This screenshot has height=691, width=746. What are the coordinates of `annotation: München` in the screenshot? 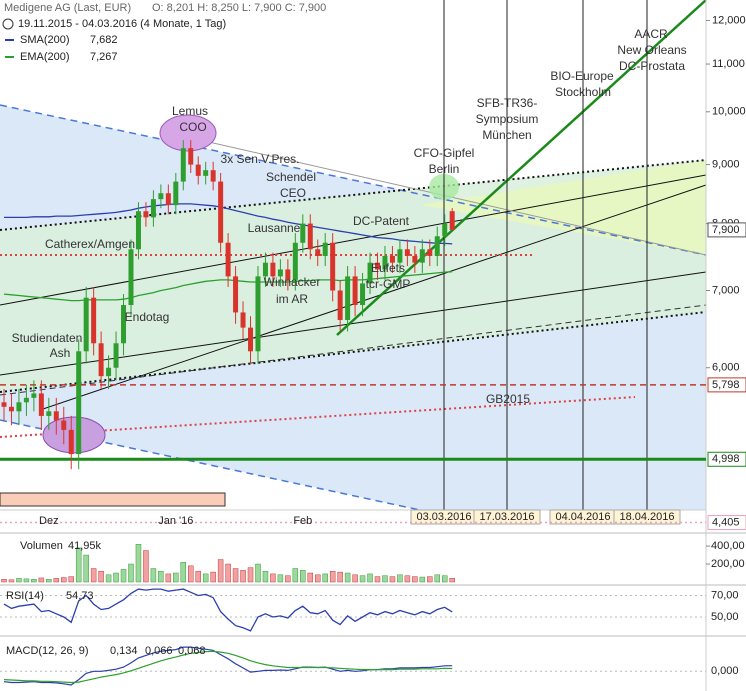 It's located at (506, 135).